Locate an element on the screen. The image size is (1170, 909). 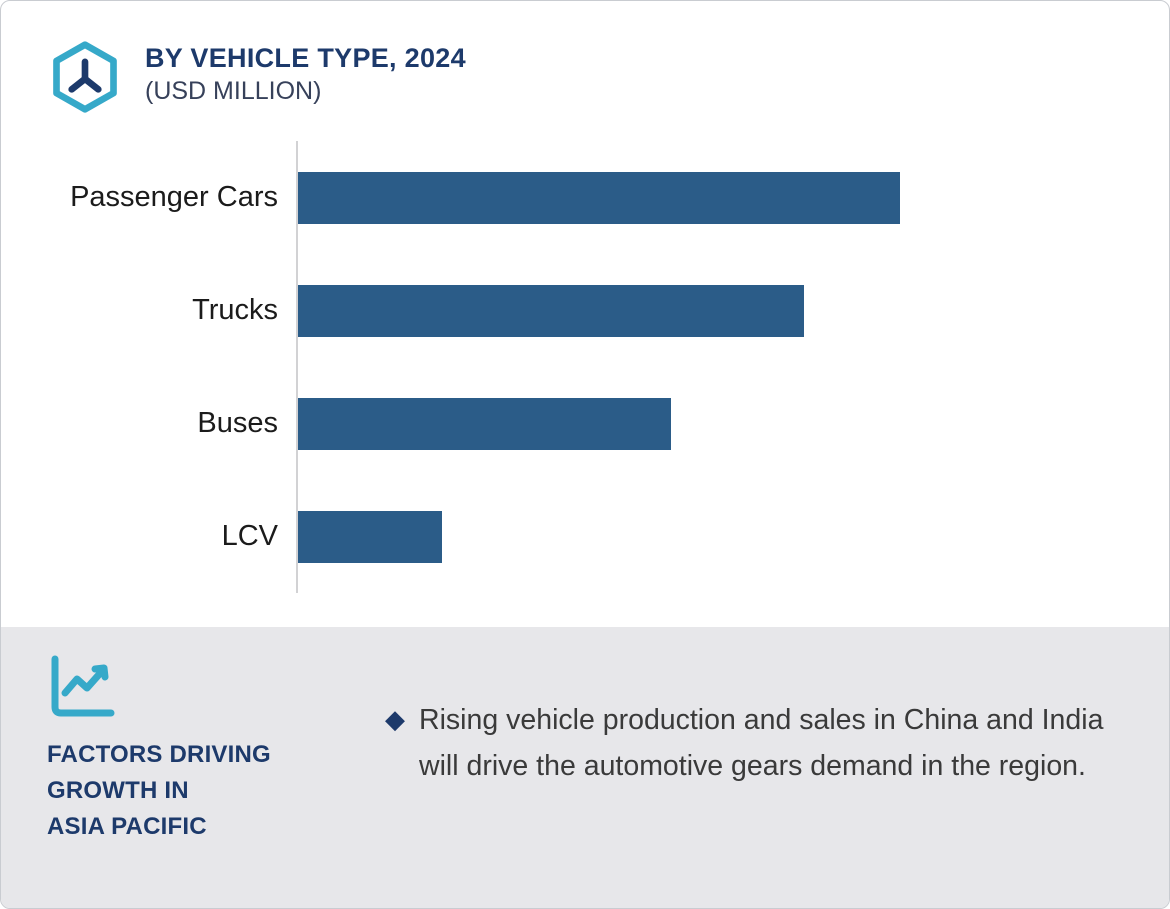
chart-row: Buses is located at coordinates (585, 423).